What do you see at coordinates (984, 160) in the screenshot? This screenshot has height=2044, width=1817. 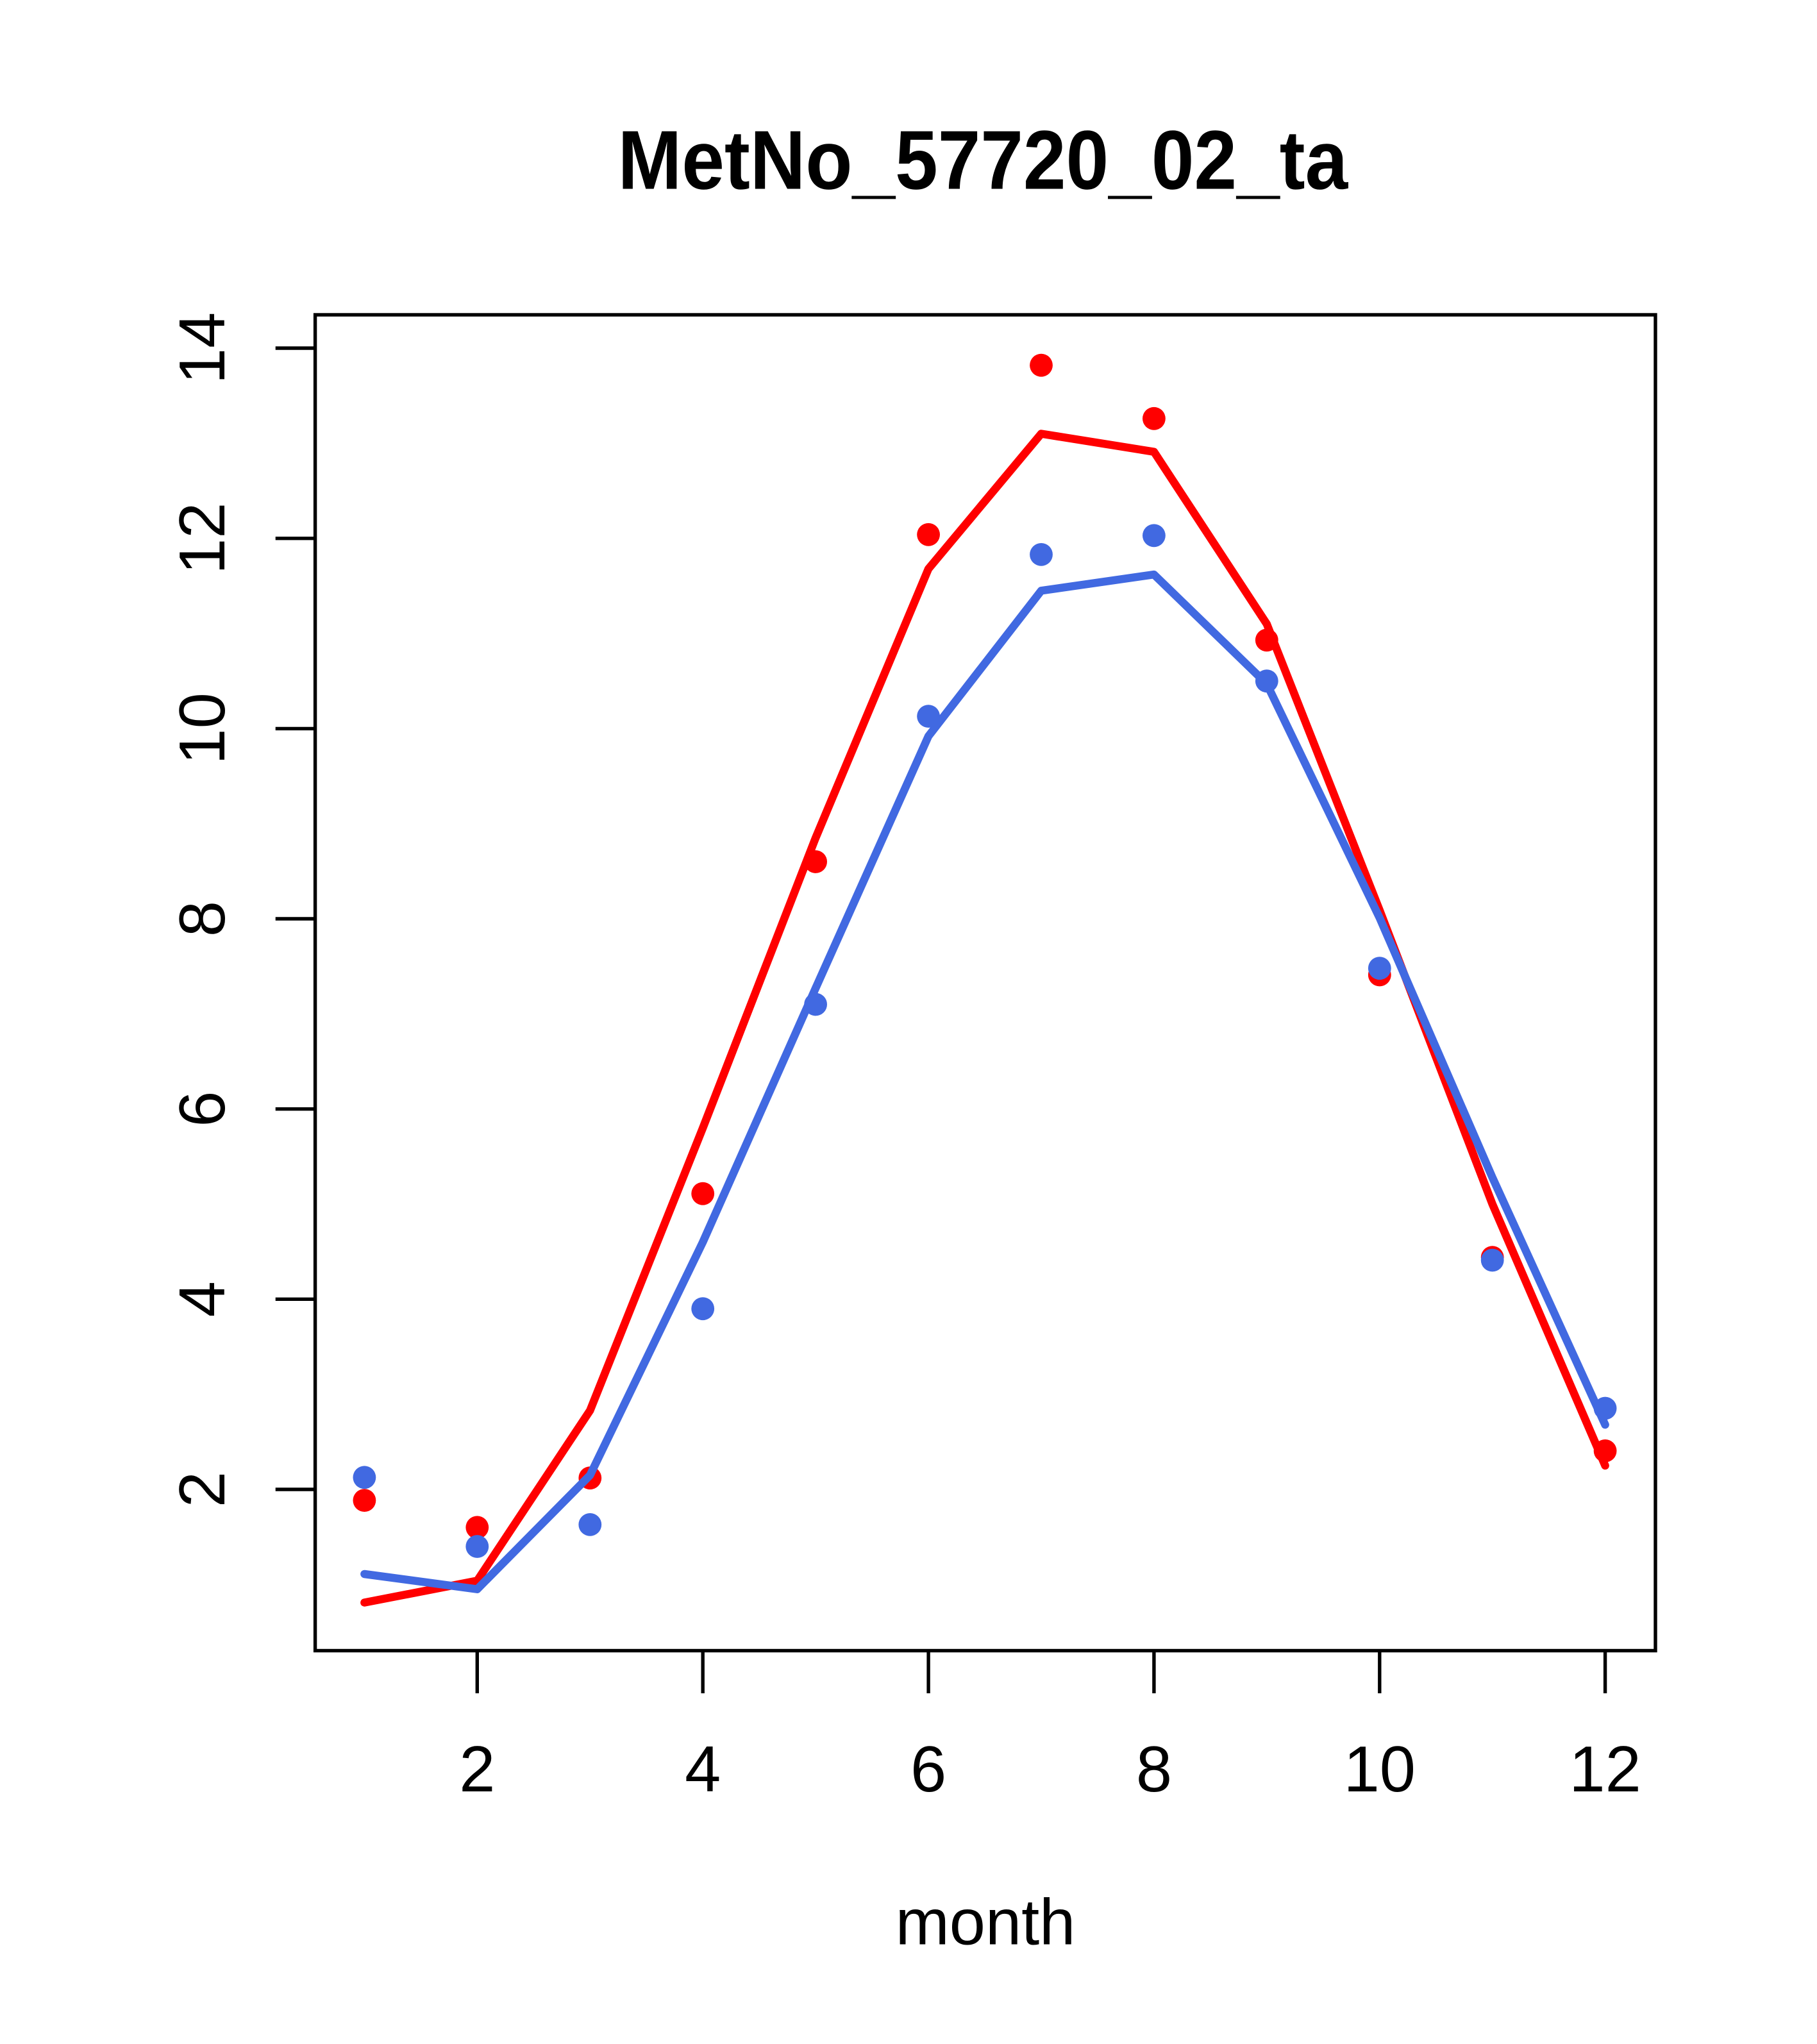 I see `svg-text: MetNo_57720_02_ta` at bounding box center [984, 160].